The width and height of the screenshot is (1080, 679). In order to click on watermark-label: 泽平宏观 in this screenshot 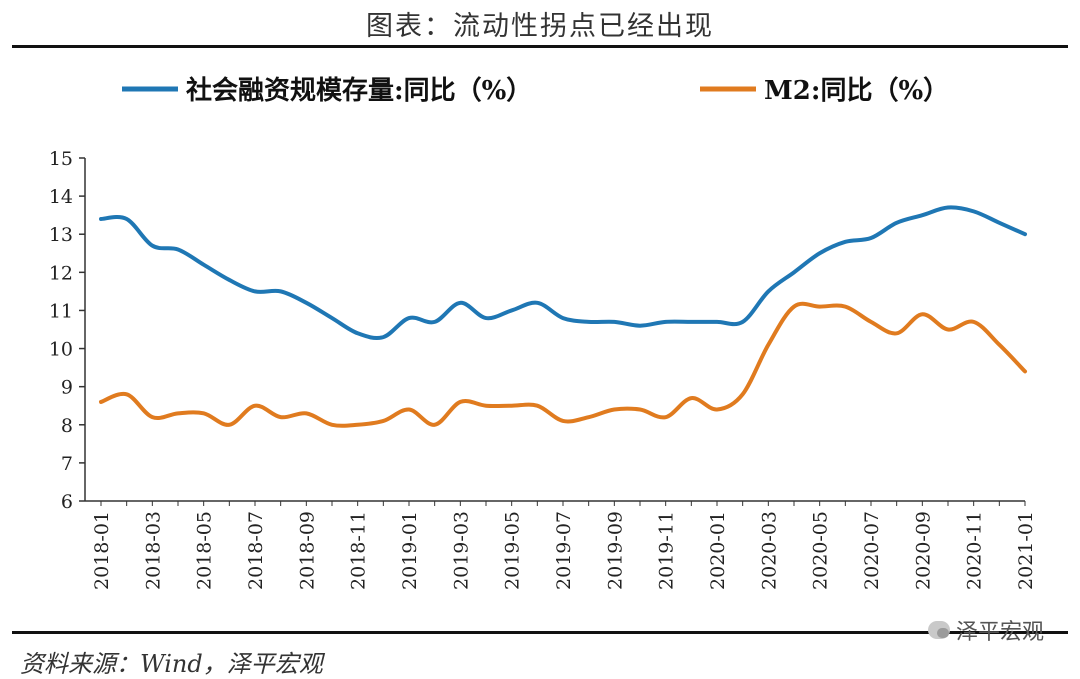, I will do `click(999, 632)`.